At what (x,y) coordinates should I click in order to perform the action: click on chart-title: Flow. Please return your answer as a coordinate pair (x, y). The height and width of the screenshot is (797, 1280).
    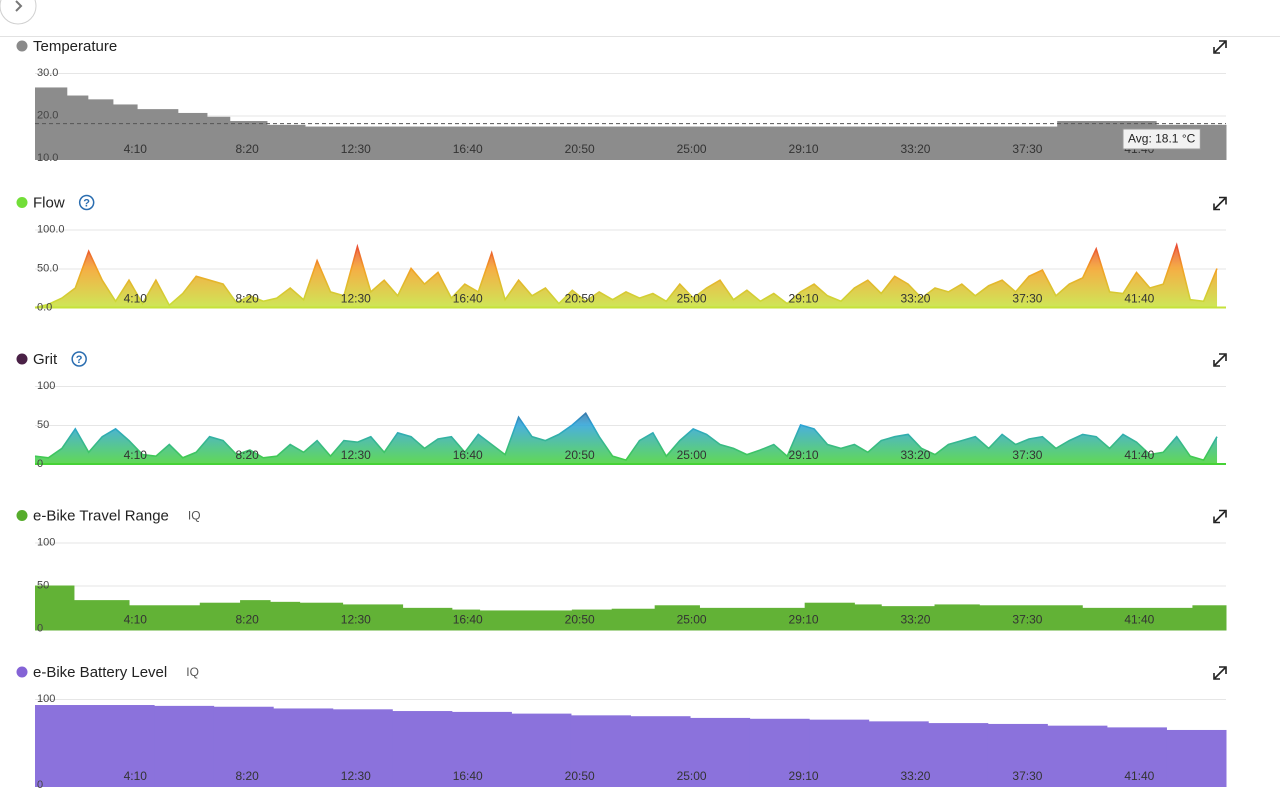
    Looking at the image, I should click on (49, 202).